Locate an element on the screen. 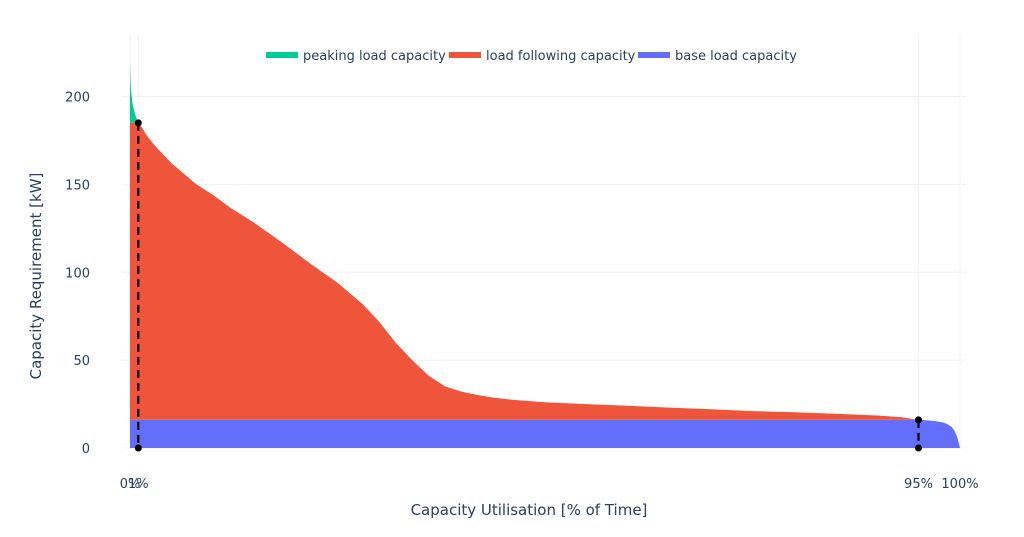 The image size is (1024, 537). x-tick-label: 1% is located at coordinates (138, 484).